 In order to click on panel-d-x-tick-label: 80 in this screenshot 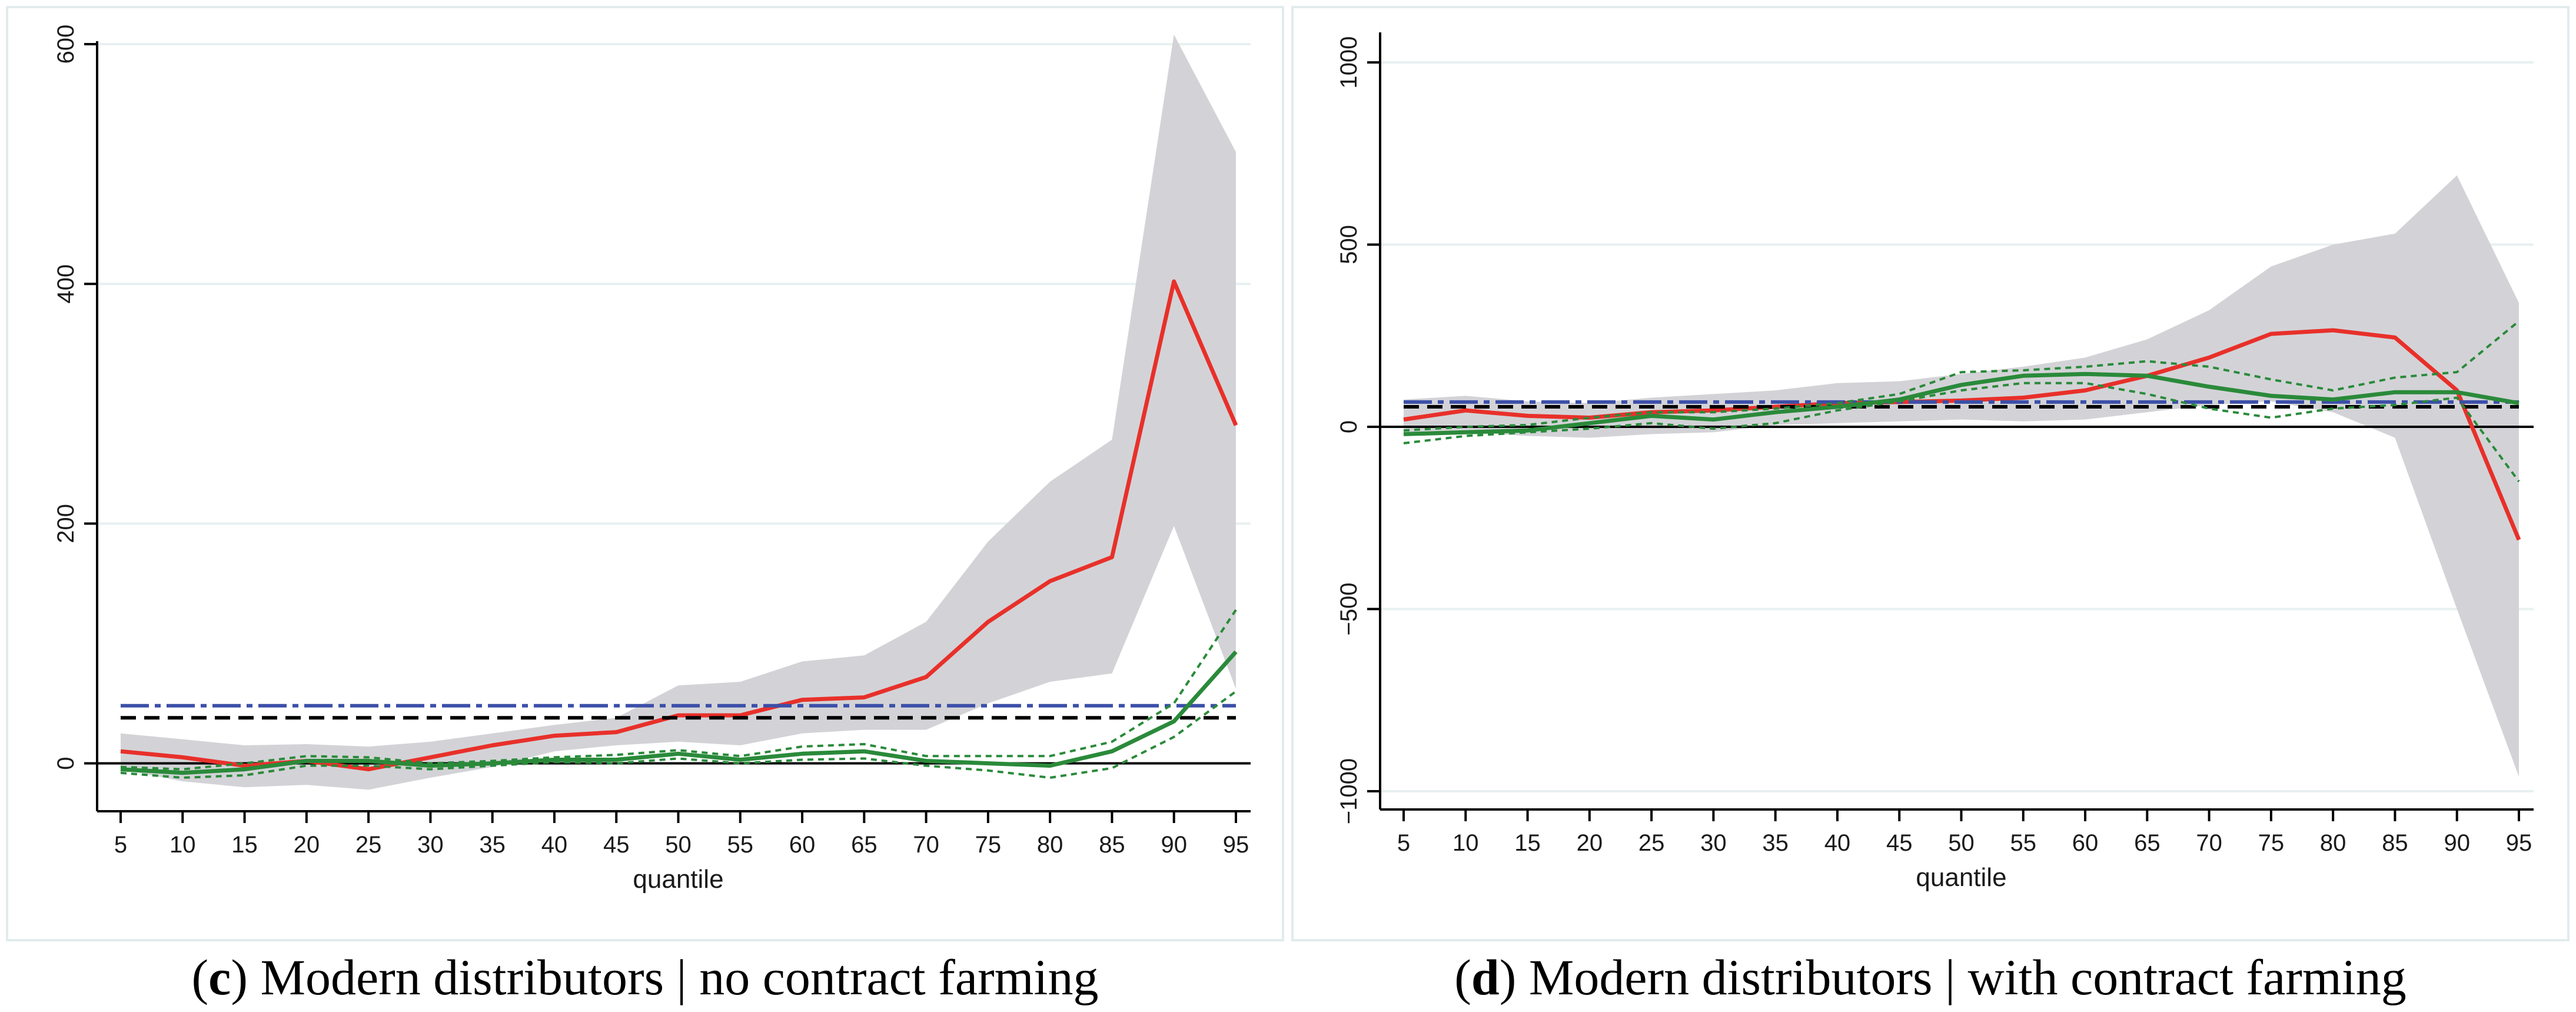, I will do `click(2333, 843)`.